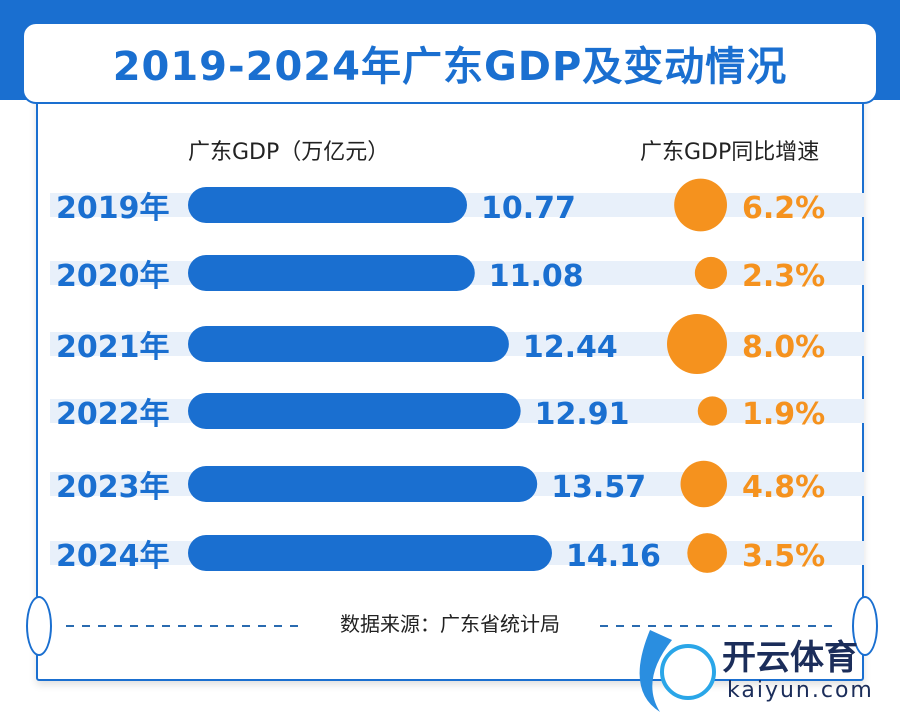 This screenshot has height=727, width=900. What do you see at coordinates (783, 276) in the screenshot?
I see `growth-value-label: 2.3%` at bounding box center [783, 276].